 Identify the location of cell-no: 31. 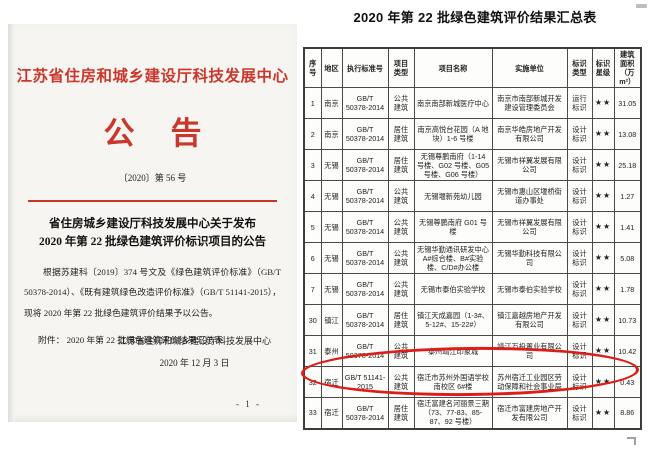
(312, 351).